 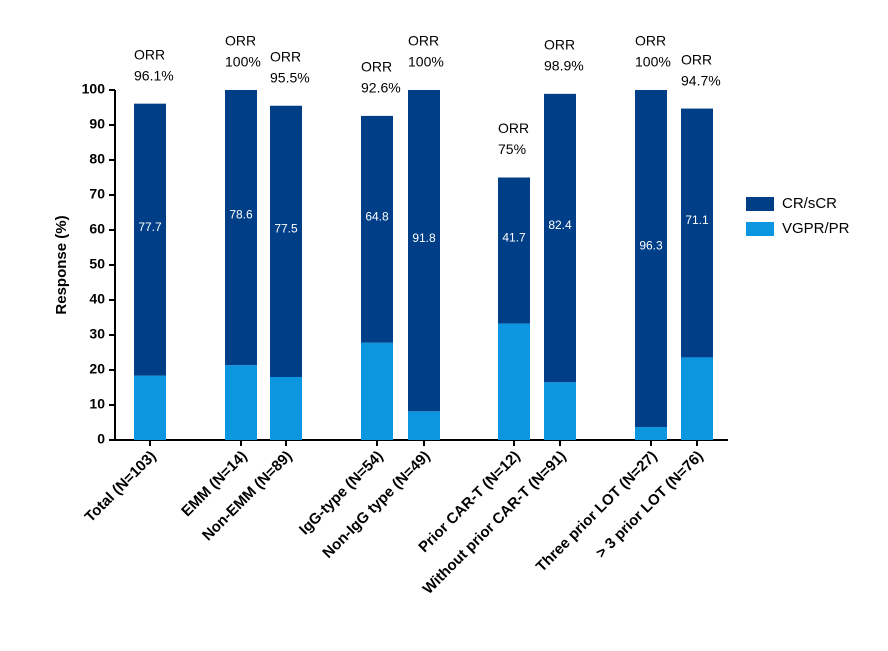 I want to click on y-axis-label: Response (%), so click(x=61, y=264).